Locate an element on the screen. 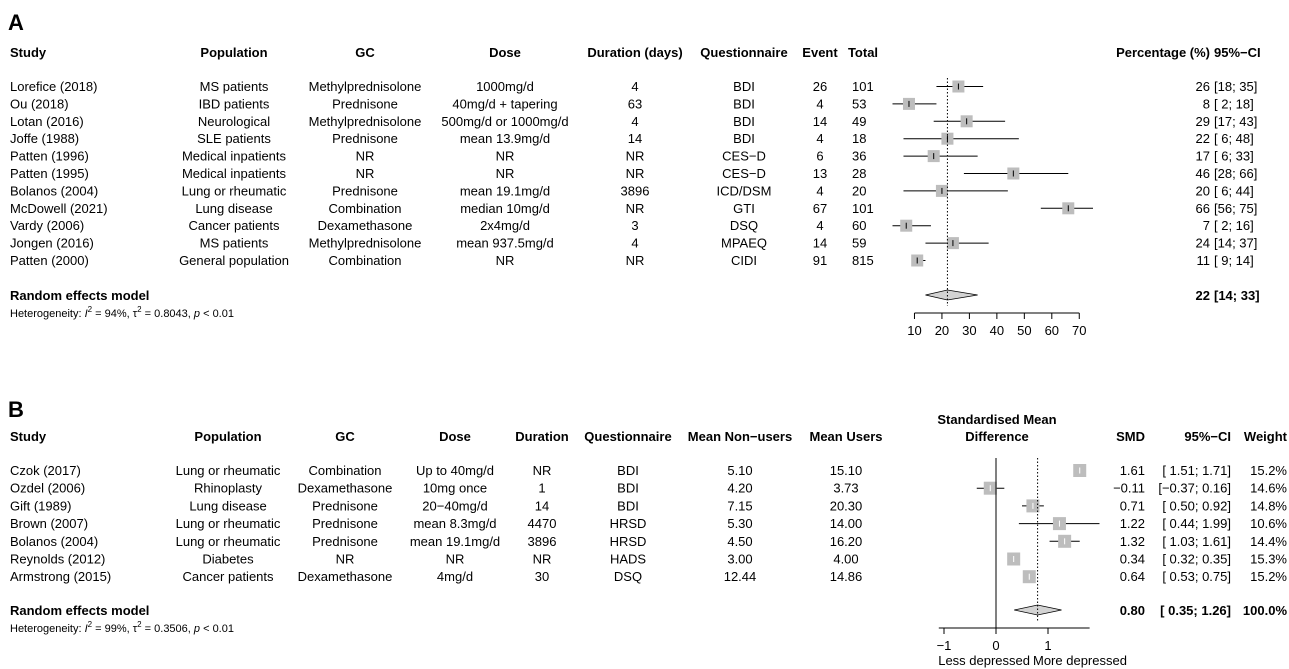  panel-b-cell-ci: [−0.37; 0.16] is located at coordinates (1194, 488).